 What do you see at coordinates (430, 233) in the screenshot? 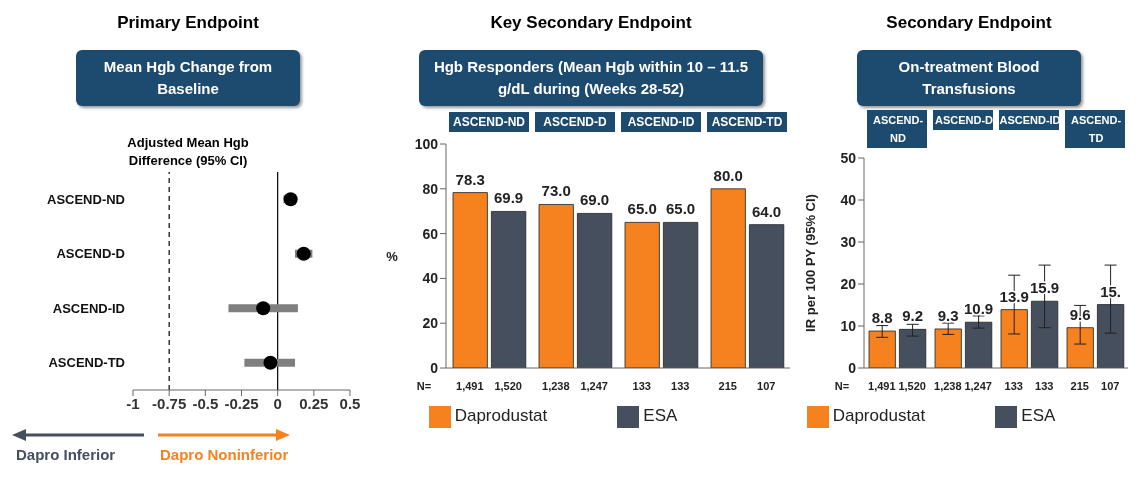
I see `y-tick-label: 60` at bounding box center [430, 233].